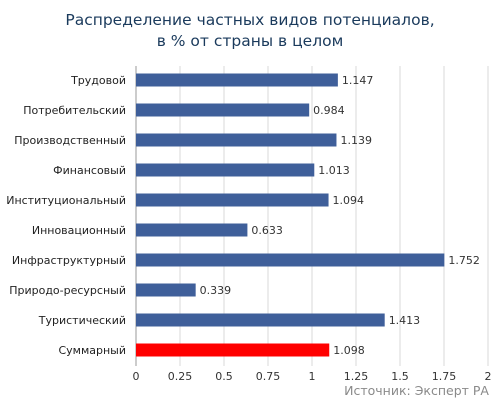  Describe the element at coordinates (180, 376) in the screenshot. I see `x-tick-label: 0.25` at that location.